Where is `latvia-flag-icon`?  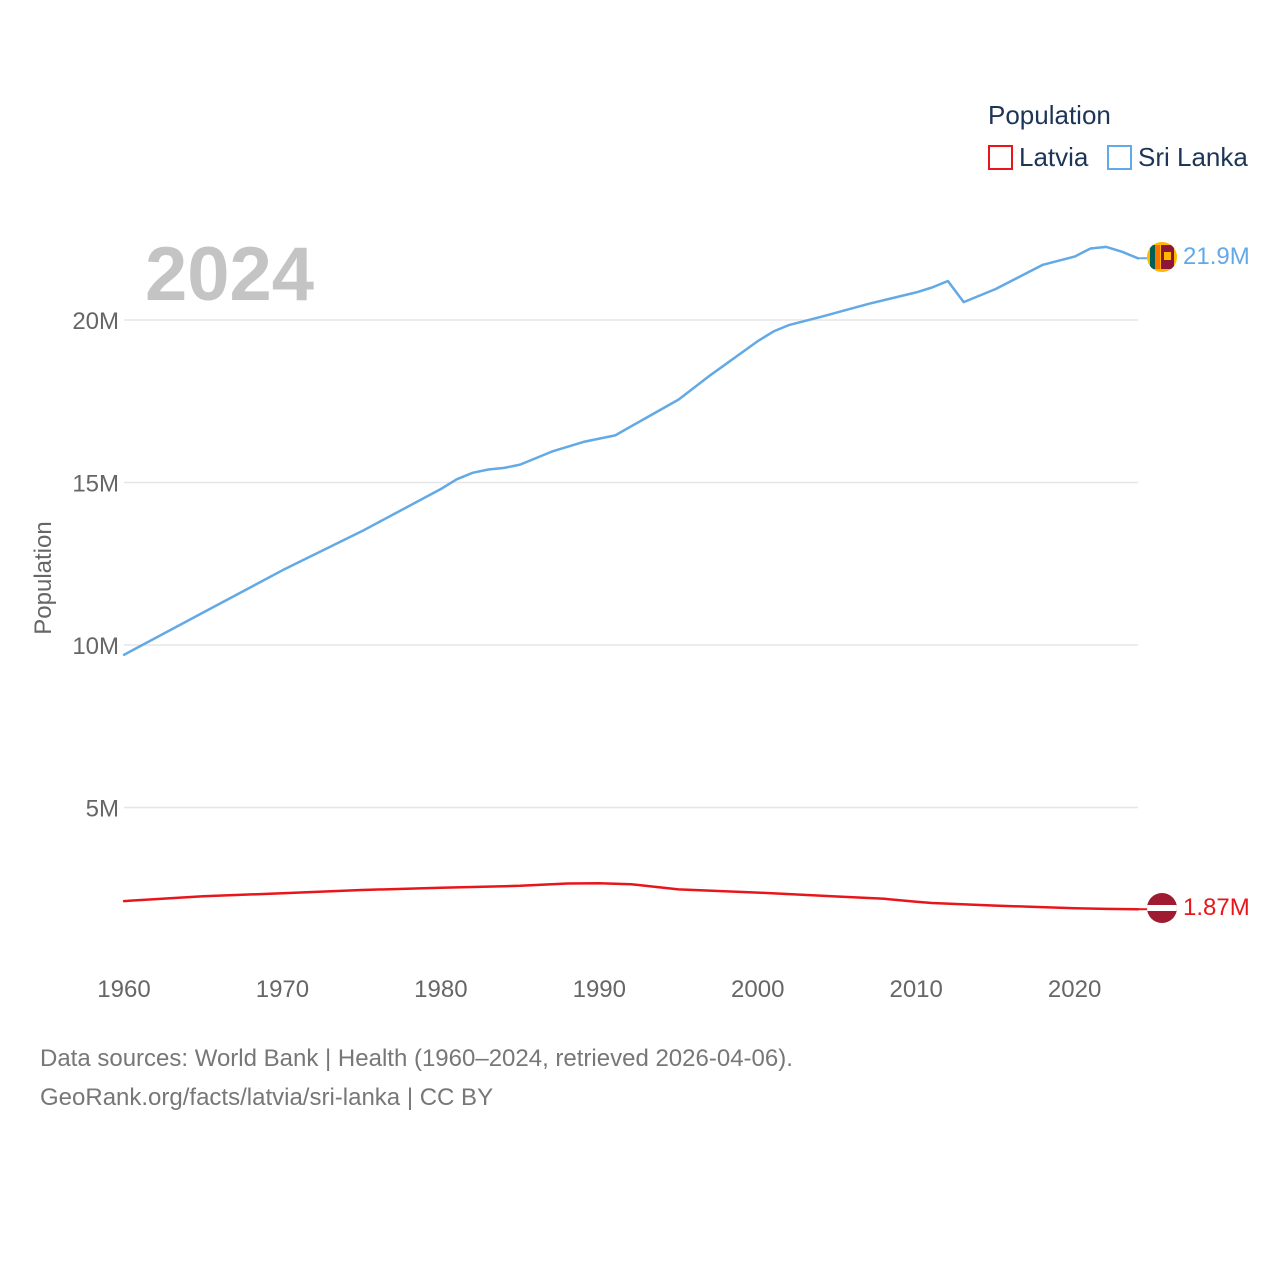
latvia-flag-icon is located at coordinates (1162, 908).